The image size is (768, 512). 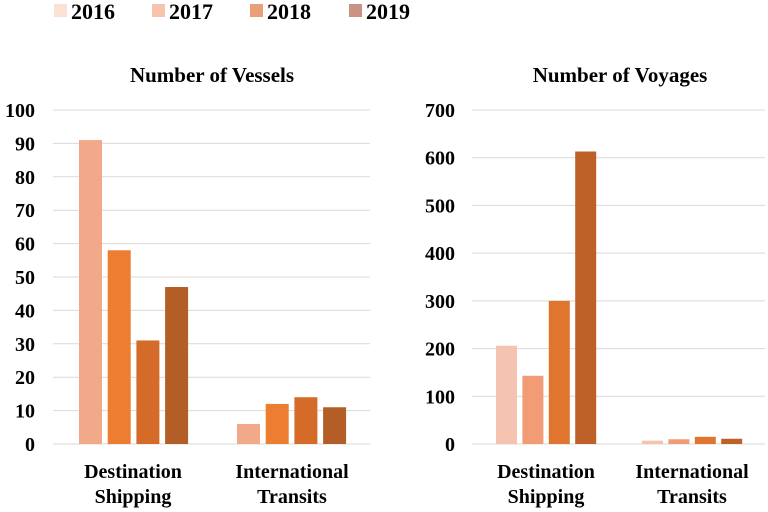 What do you see at coordinates (25, 311) in the screenshot?
I see `y-tick-label: 40` at bounding box center [25, 311].